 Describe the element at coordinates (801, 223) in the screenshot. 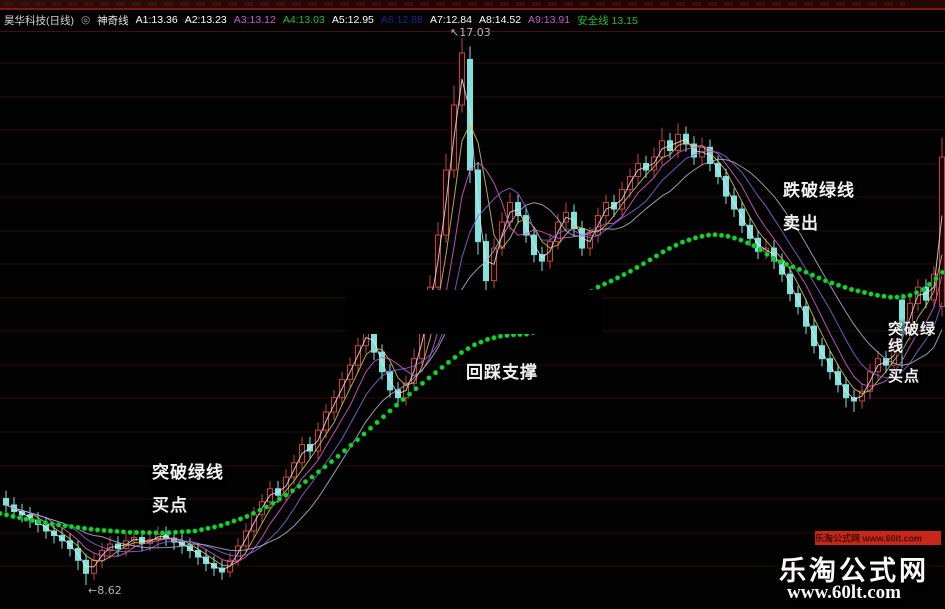

I see `annotation-line: 卖出` at that location.